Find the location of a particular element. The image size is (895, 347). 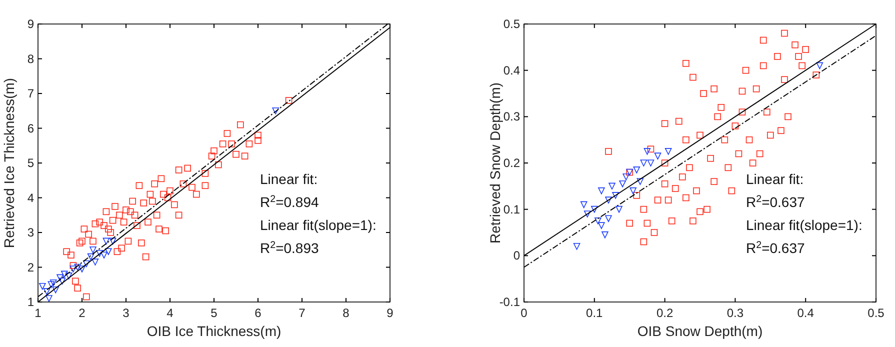

x-tick-label: 7 is located at coordinates (302, 313).